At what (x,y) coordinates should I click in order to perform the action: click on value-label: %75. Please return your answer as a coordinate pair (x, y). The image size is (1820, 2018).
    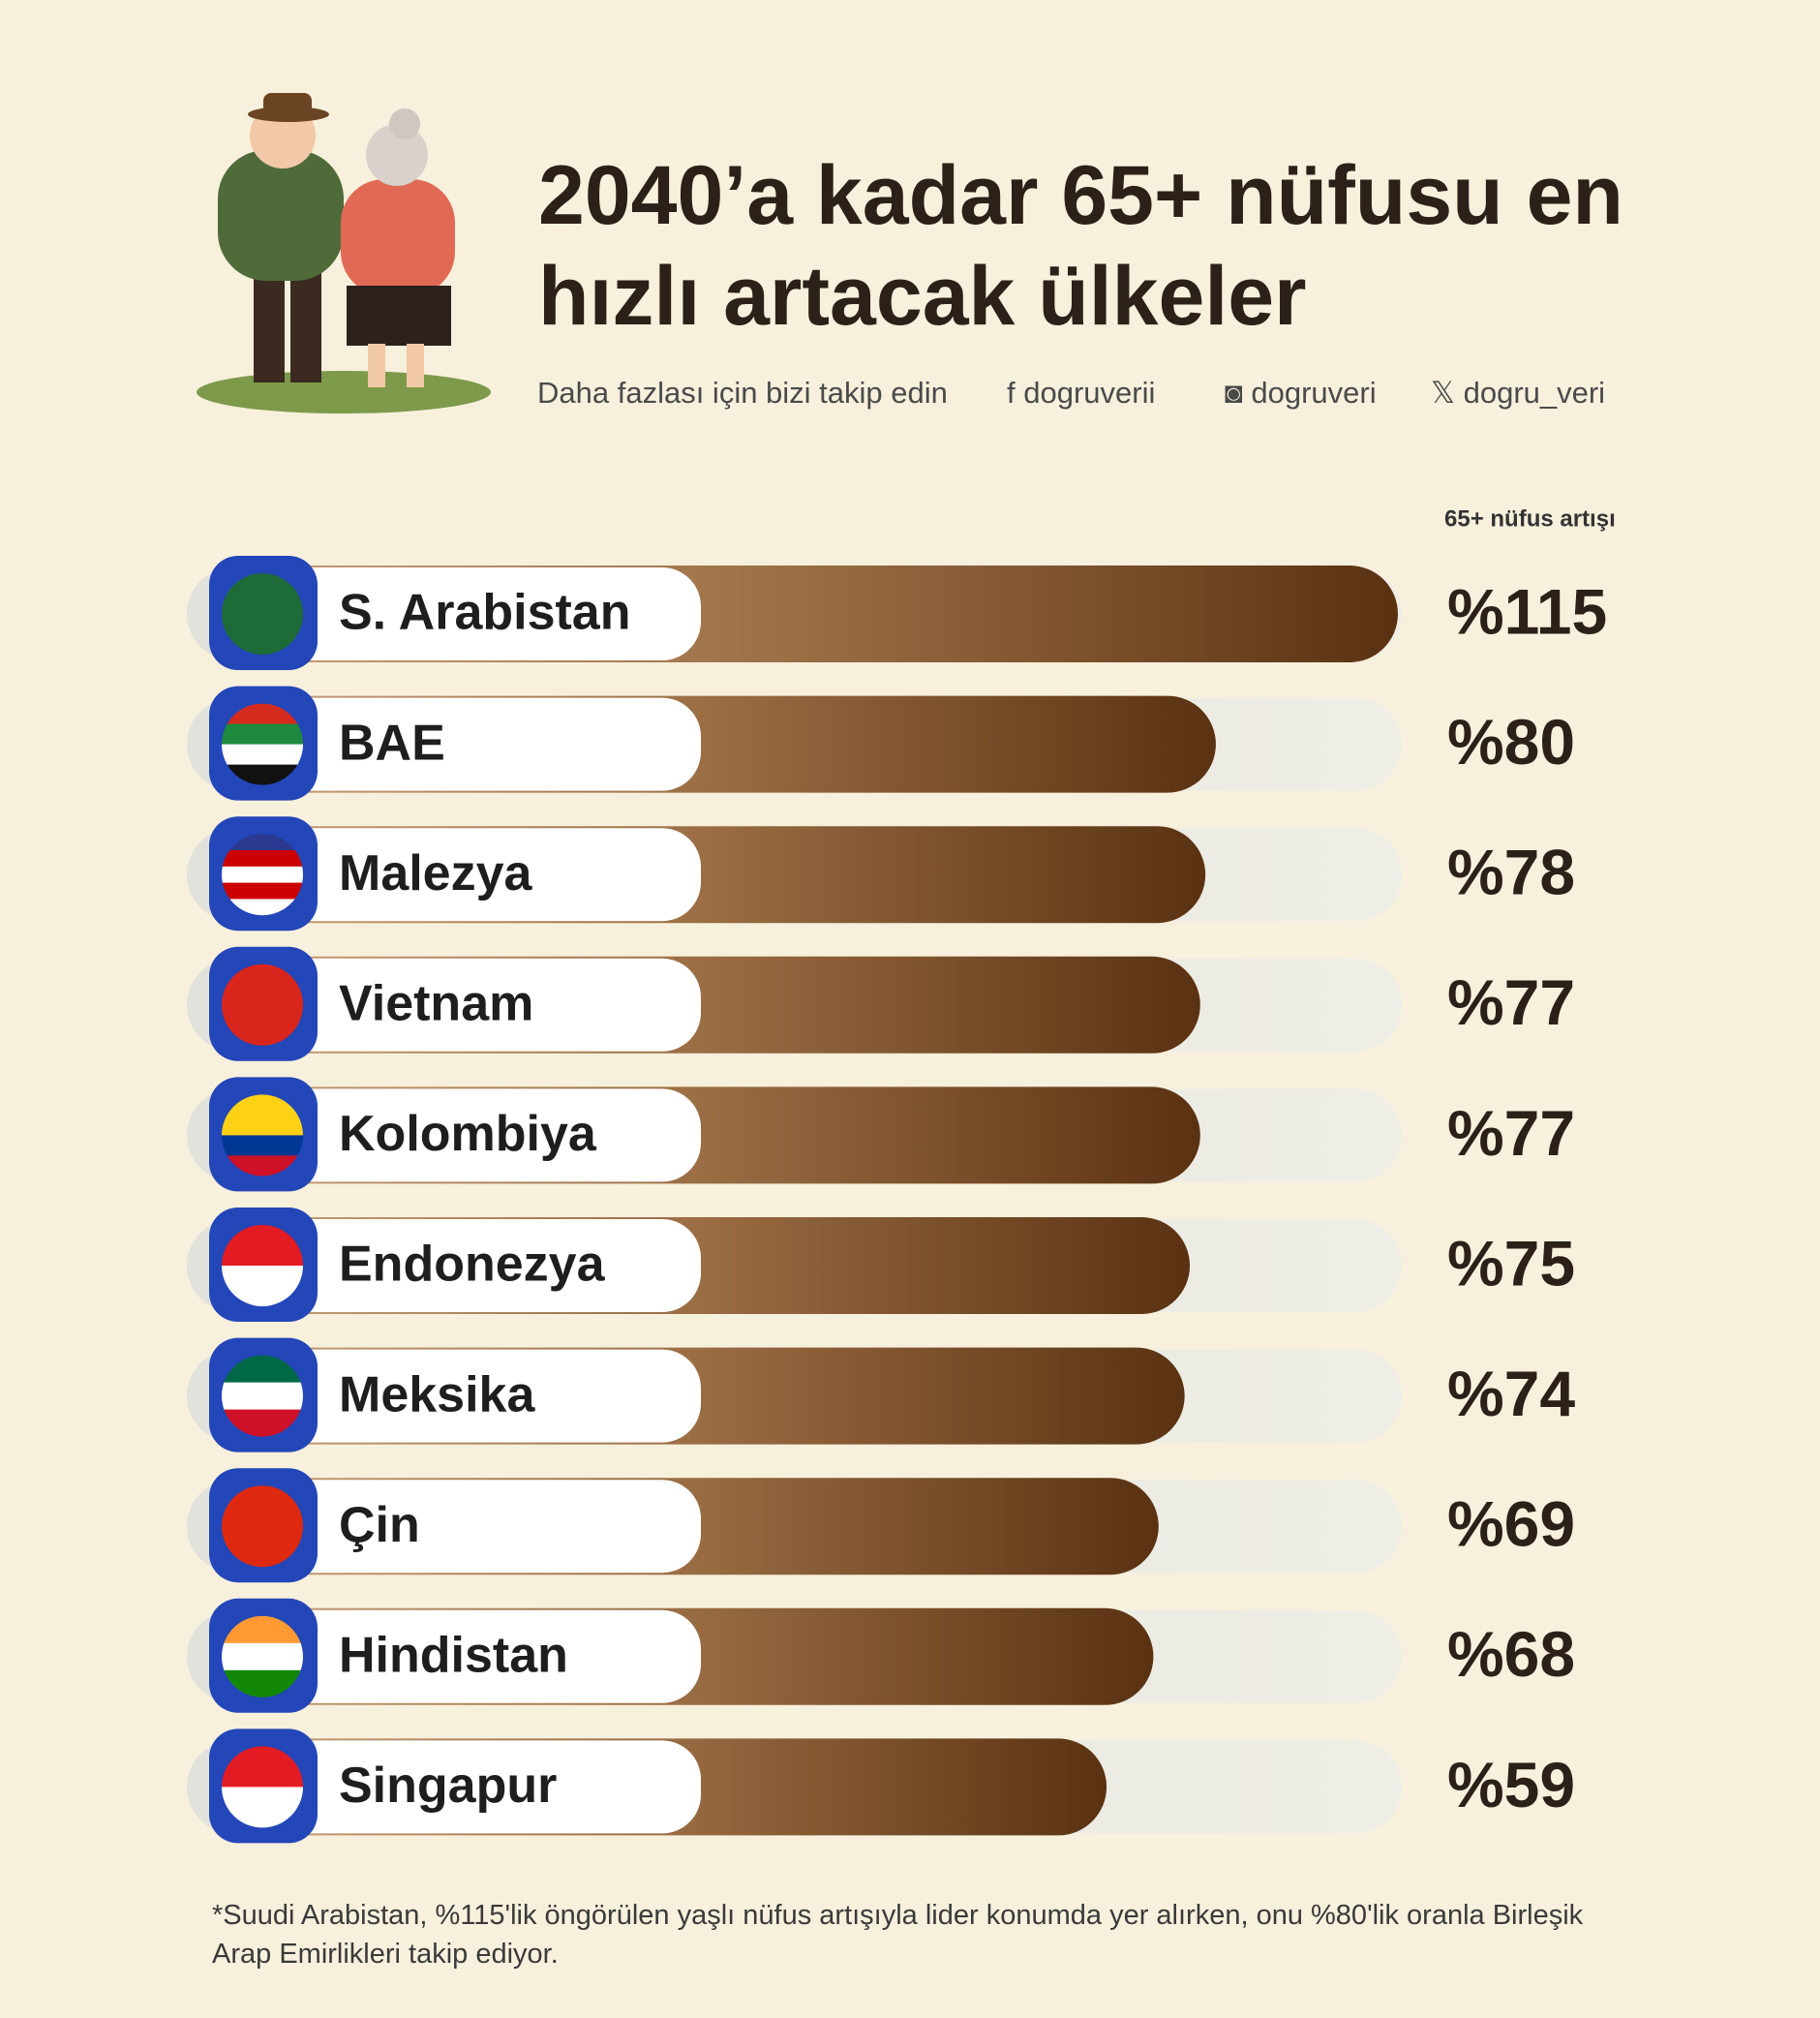
    Looking at the image, I should click on (1511, 1263).